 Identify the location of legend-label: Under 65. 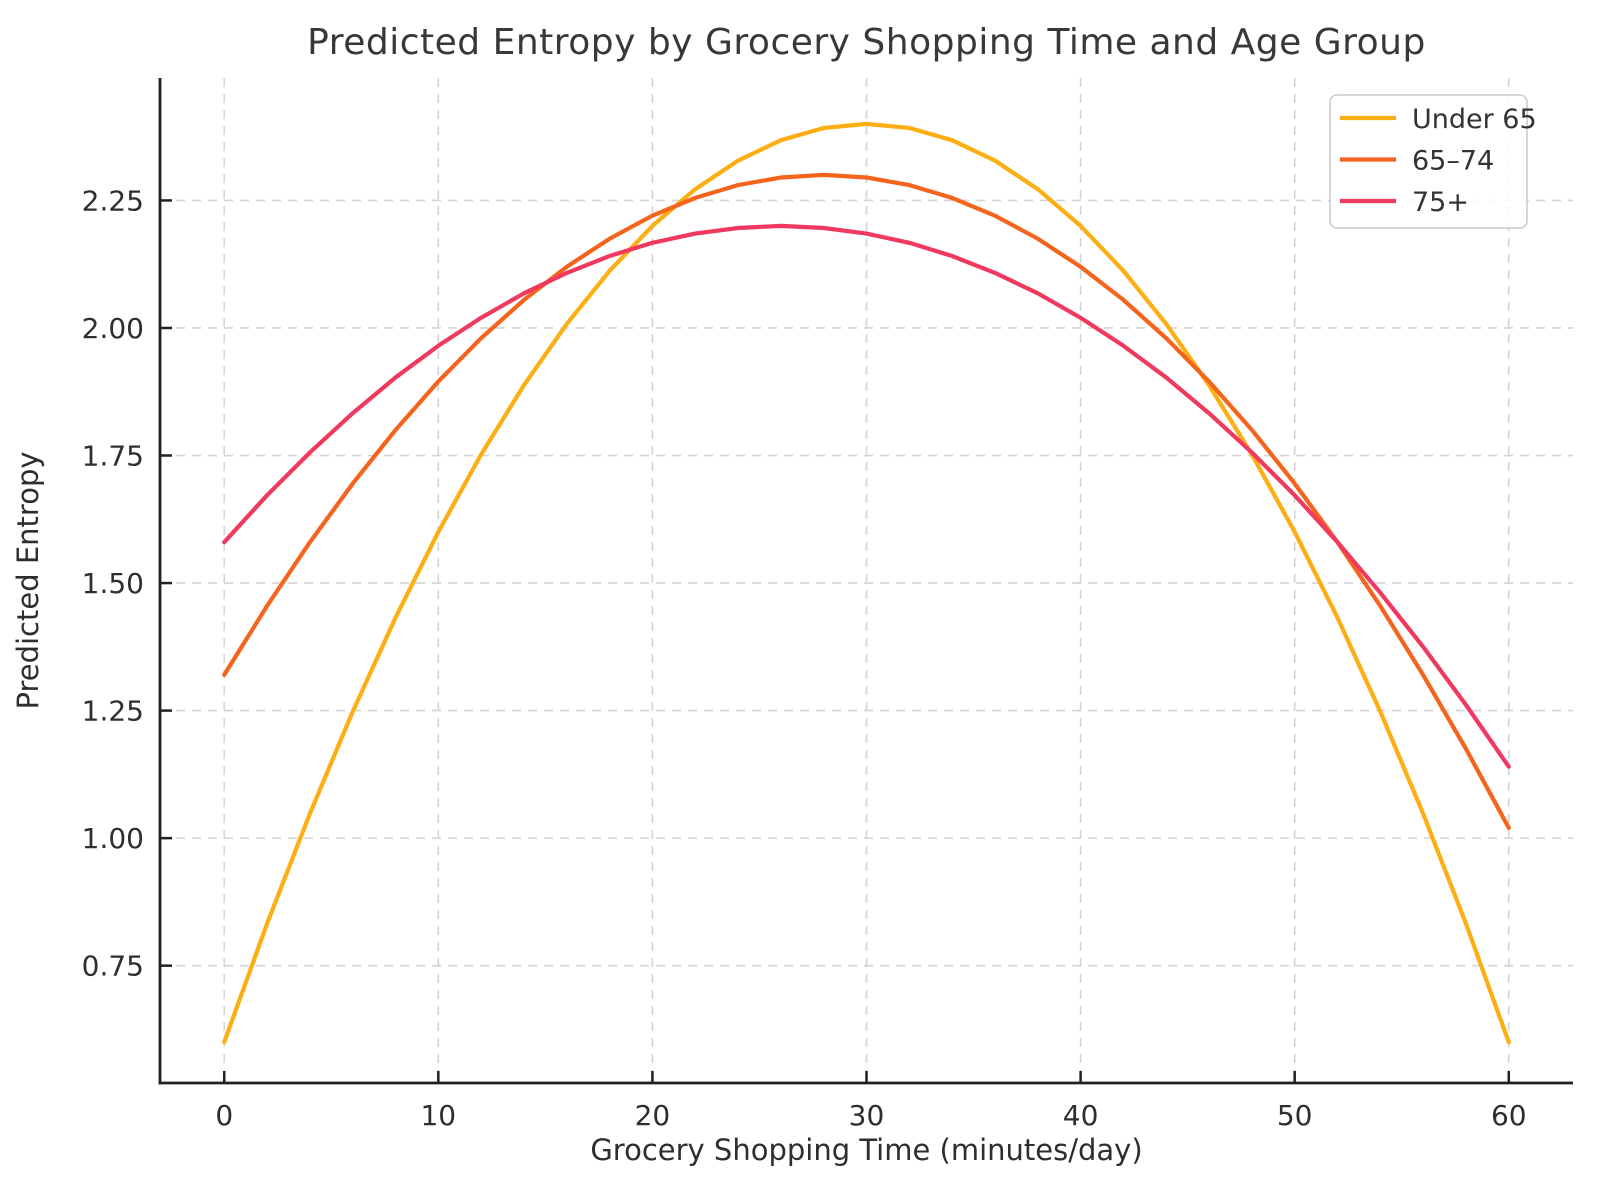
(1474, 119).